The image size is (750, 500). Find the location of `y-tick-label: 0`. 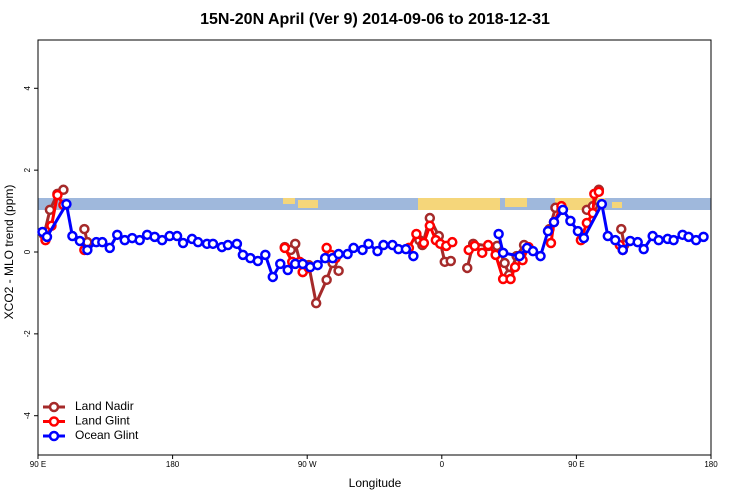

y-tick-label: 0 is located at coordinates (27, 251).